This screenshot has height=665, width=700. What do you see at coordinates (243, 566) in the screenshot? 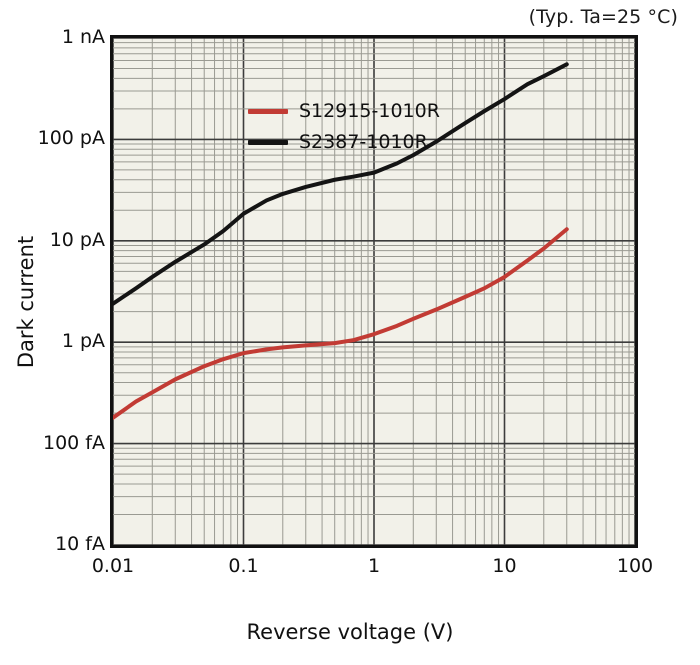
I see `x-tick-label: 0.1` at bounding box center [243, 566].